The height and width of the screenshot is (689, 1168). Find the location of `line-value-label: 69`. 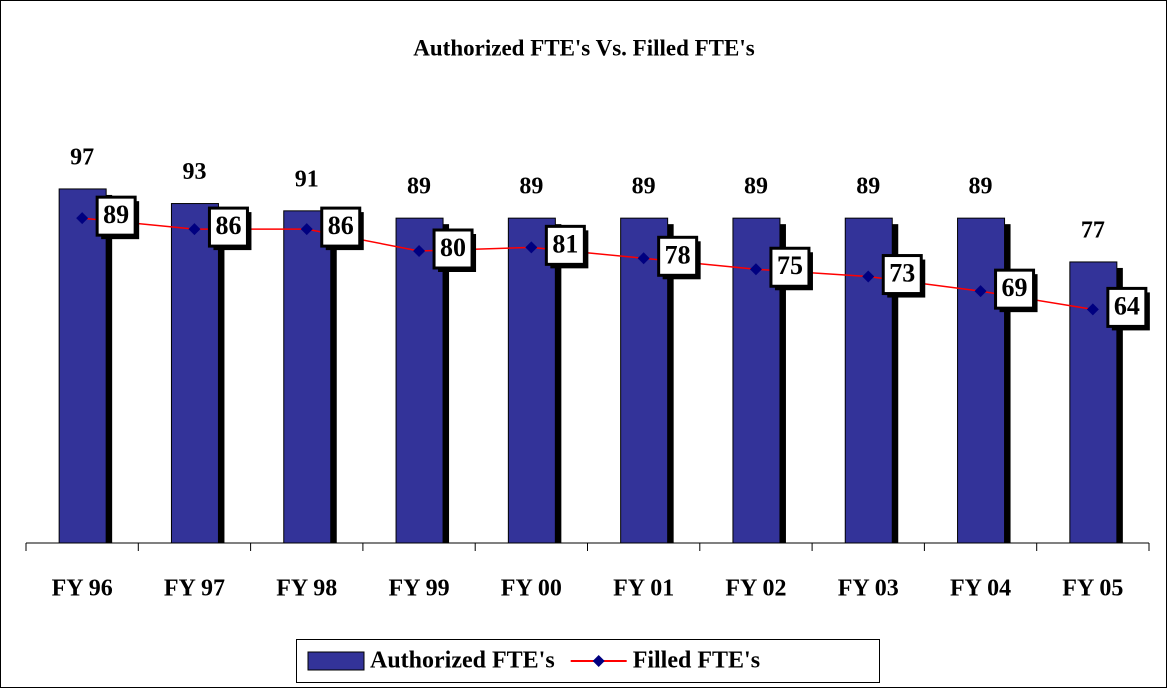

line-value-label: 69 is located at coordinates (1015, 287).